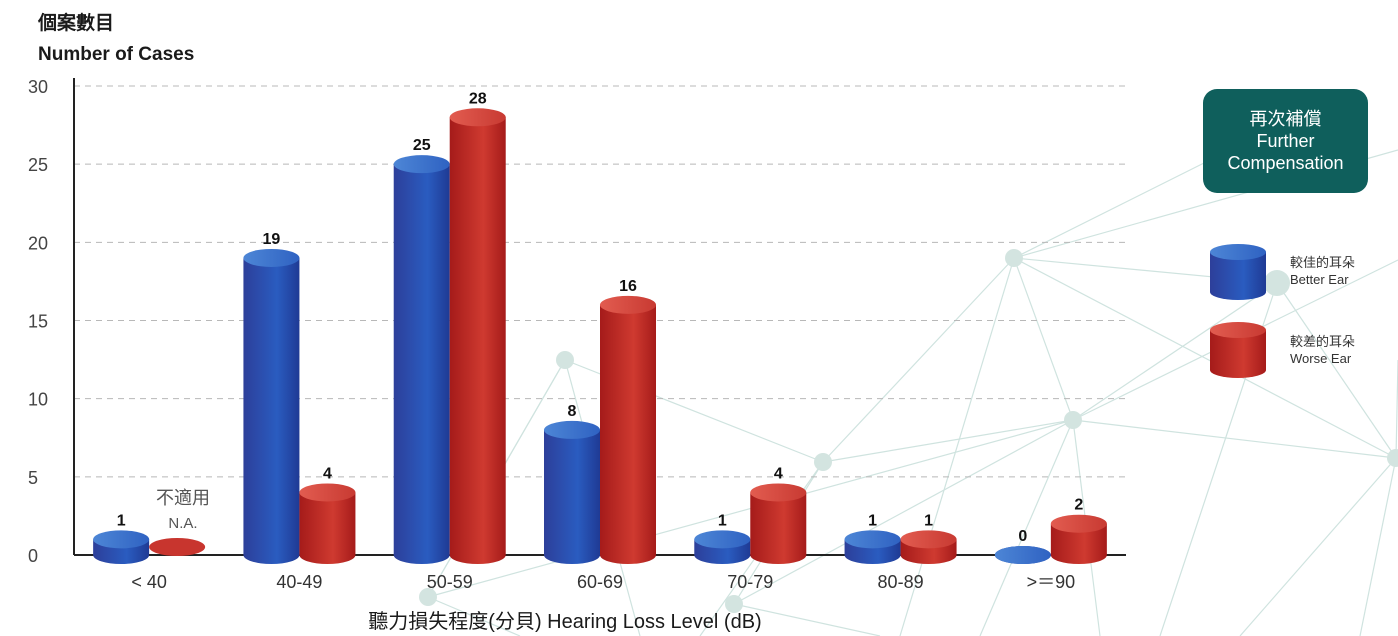 This screenshot has height=636, width=1398. What do you see at coordinates (1323, 341) in the screenshot?
I see `legend-label-cn: 較差的耳朵` at bounding box center [1323, 341].